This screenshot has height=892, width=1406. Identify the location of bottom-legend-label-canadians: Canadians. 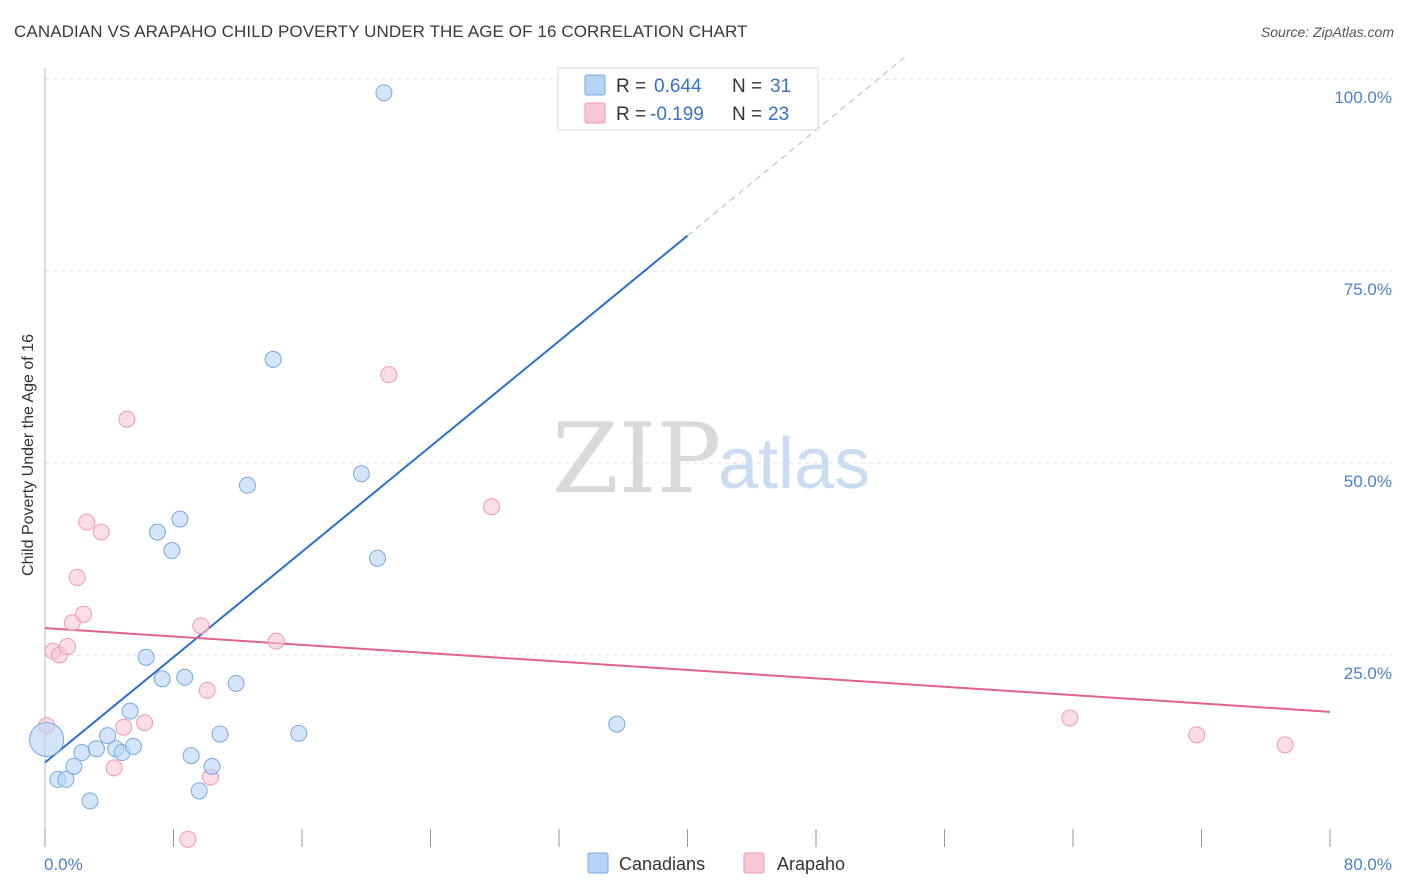
(662, 864).